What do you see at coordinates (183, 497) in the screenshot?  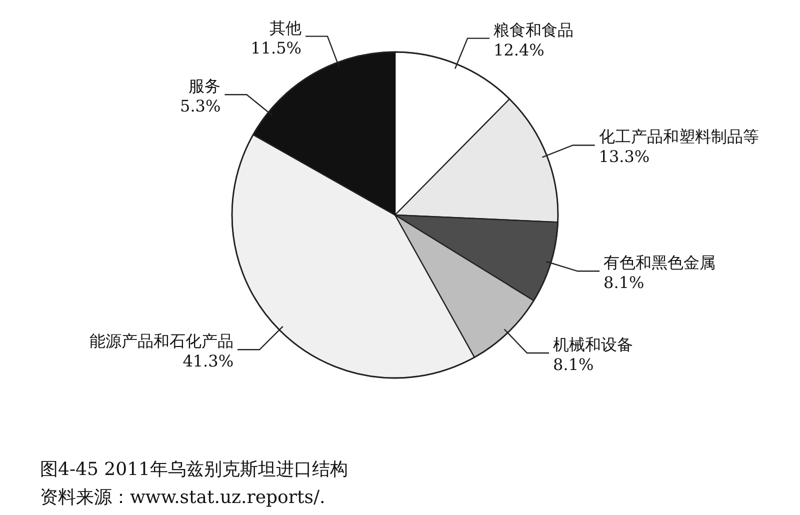 I see `text: 资料来源：www.stat.uz.reports/.` at bounding box center [183, 497].